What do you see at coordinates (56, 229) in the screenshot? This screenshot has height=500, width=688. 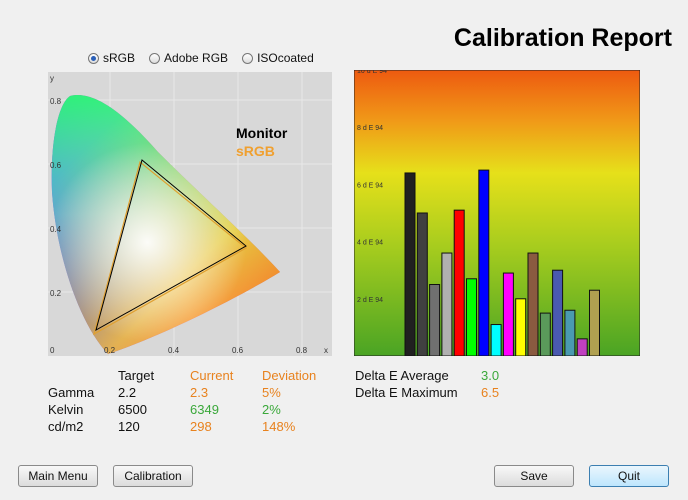 I see `y-tick-label: 0.4` at bounding box center [56, 229].